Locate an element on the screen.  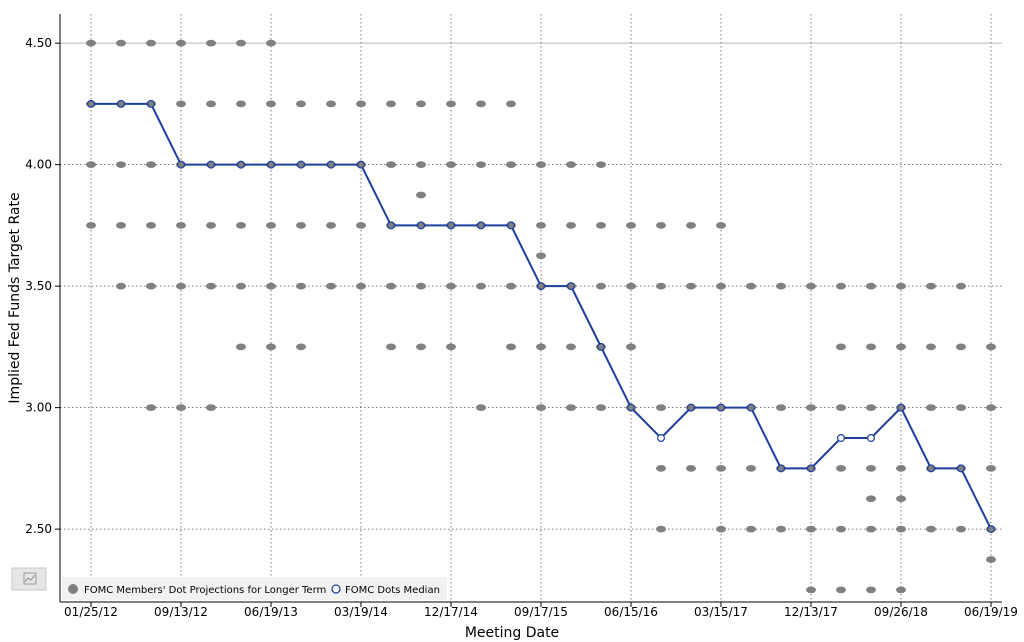
x-tick-label: 01/25/12 is located at coordinates (91, 612).